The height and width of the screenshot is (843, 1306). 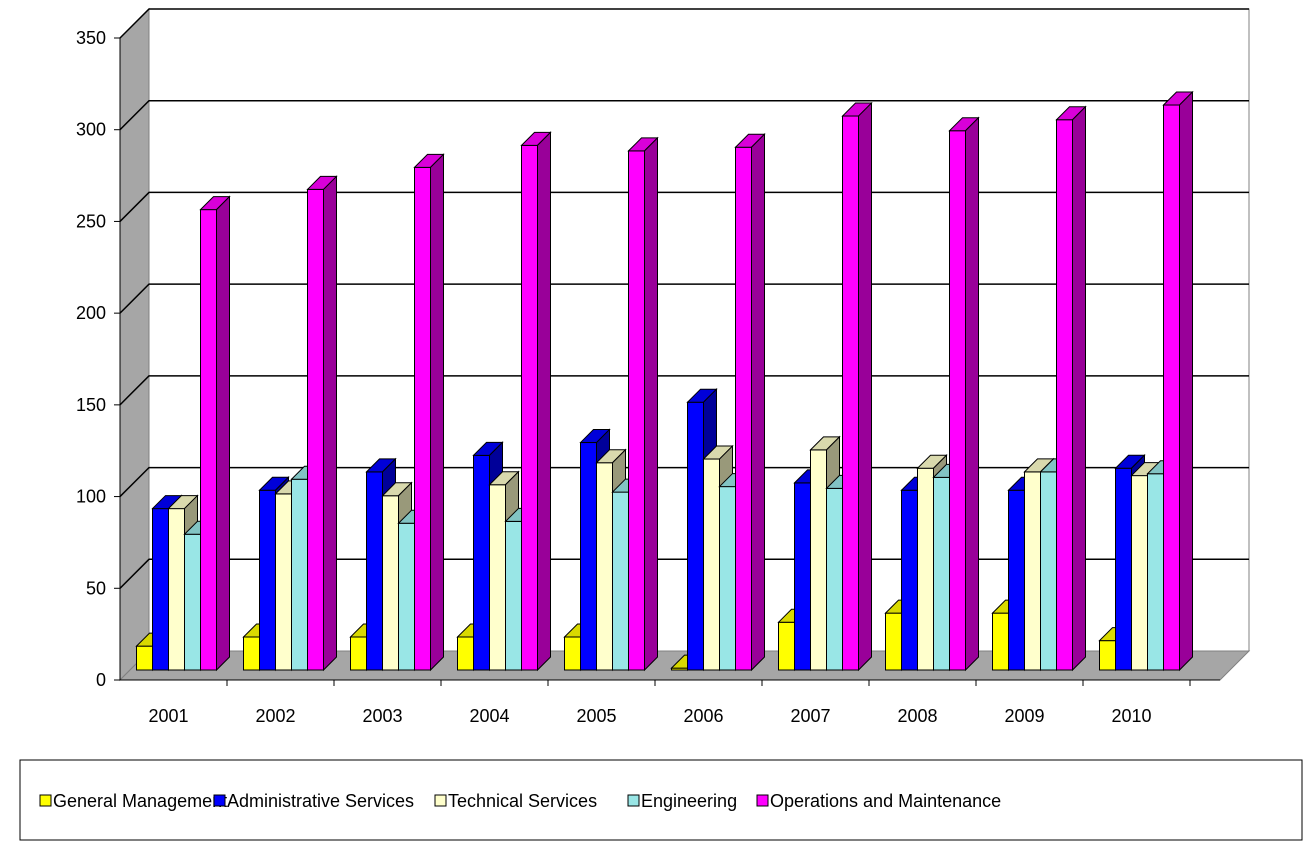 I want to click on side-wall, so click(x=134, y=344).